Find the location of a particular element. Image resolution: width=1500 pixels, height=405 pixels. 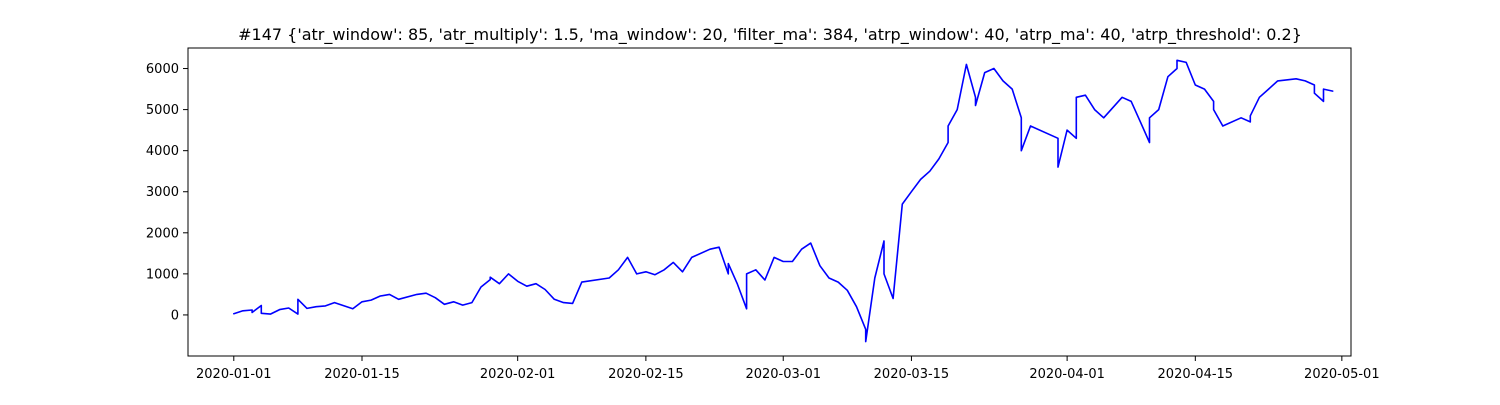

y-tick-label: 3000 is located at coordinates (162, 192).